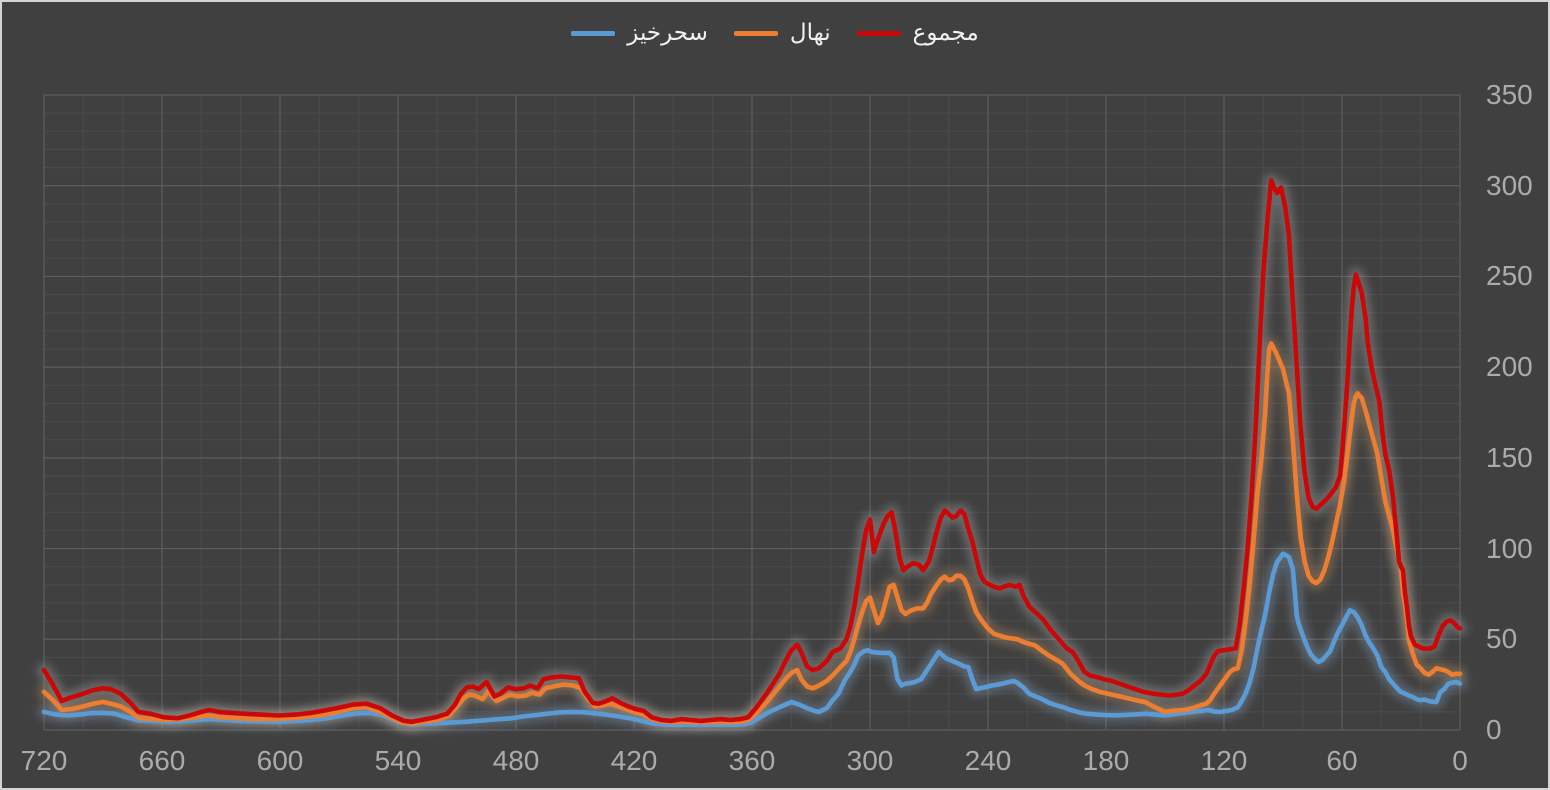 Image resolution: width=1550 pixels, height=790 pixels. Describe the element at coordinates (1502, 639) in the screenshot. I see `y-tick-label: 50` at that location.